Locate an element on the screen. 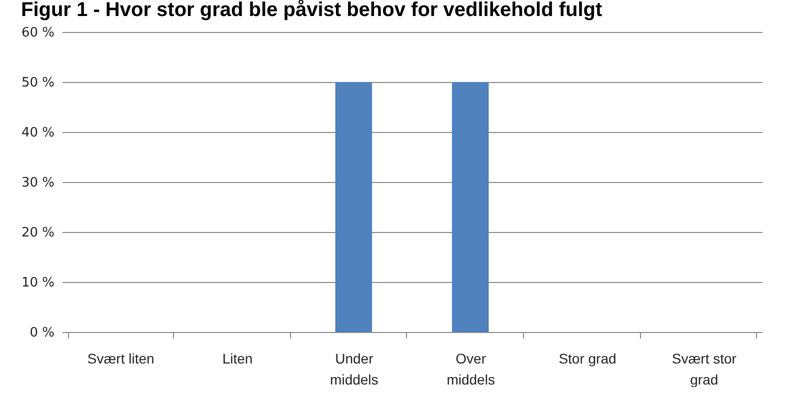  x-tick-label: Stor grad is located at coordinates (587, 358).